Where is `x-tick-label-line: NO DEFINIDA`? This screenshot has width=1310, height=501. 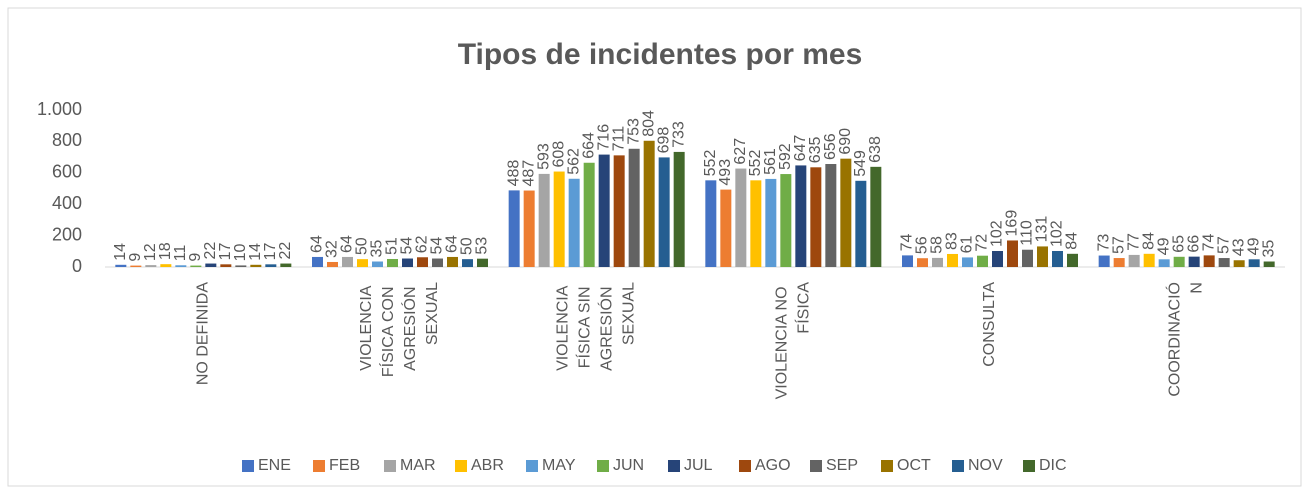
x-tick-label-line: NO DEFINIDA is located at coordinates (203, 333).